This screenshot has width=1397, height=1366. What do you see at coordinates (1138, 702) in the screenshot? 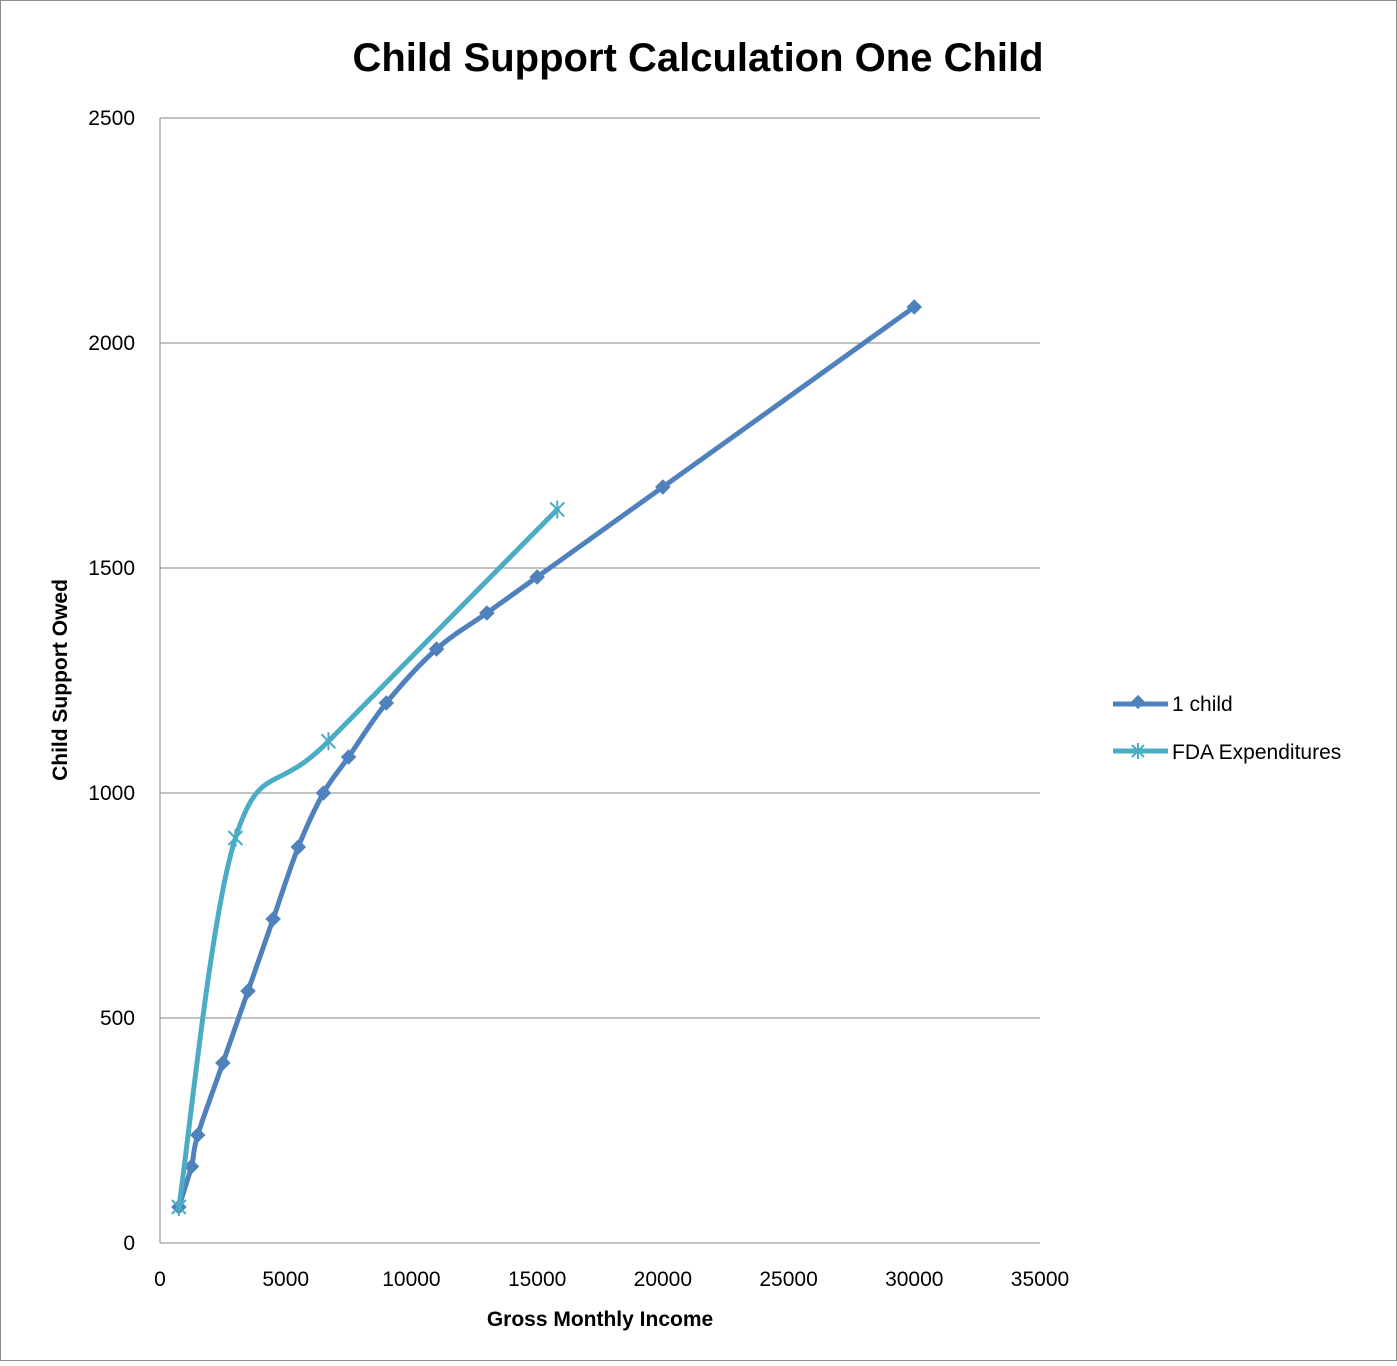
I see `legend-diamond-marker-icon` at bounding box center [1138, 702].